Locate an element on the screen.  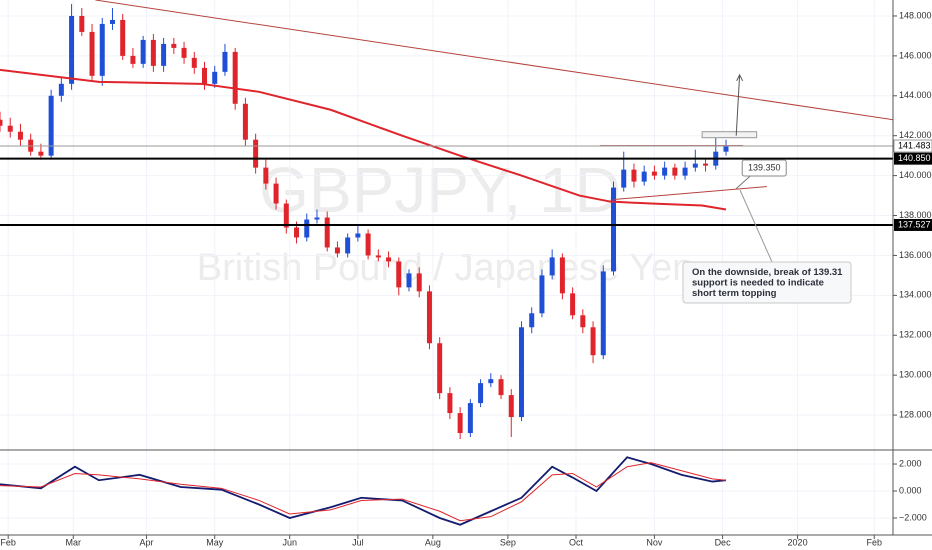
level-label: 141.483 is located at coordinates (914, 145).